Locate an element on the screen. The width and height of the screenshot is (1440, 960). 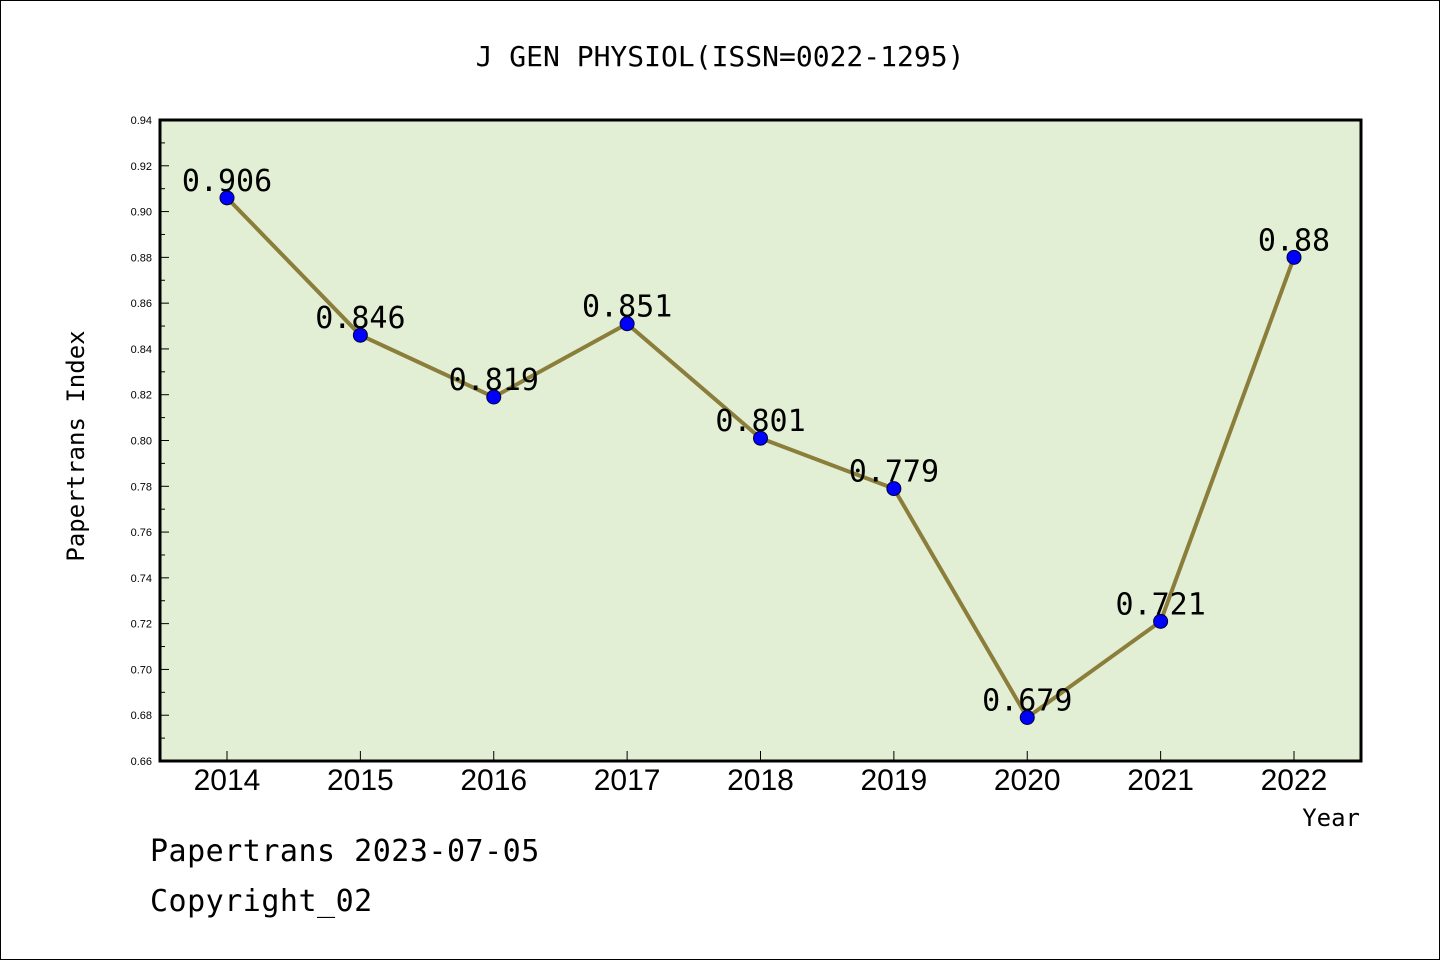
x-tick-label: 2020 is located at coordinates (1027, 780).